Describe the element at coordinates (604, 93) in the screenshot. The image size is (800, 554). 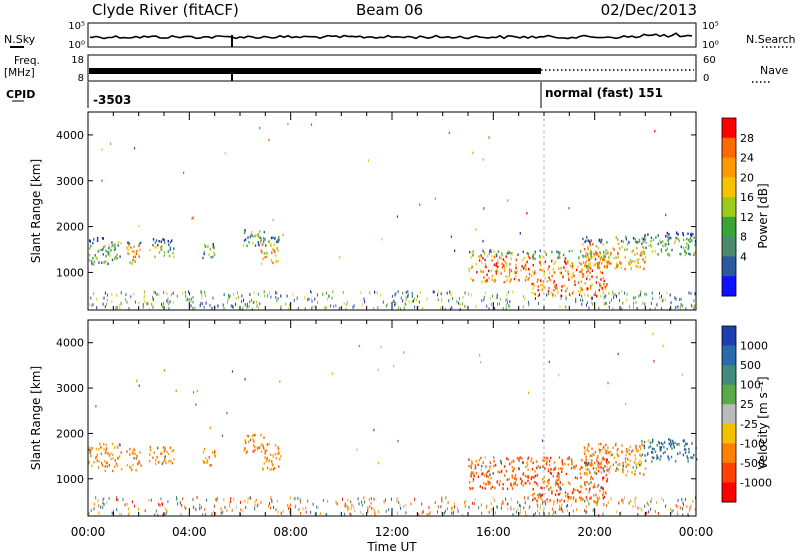
I see `cpid-entry-2: normal (fast) 151` at that location.